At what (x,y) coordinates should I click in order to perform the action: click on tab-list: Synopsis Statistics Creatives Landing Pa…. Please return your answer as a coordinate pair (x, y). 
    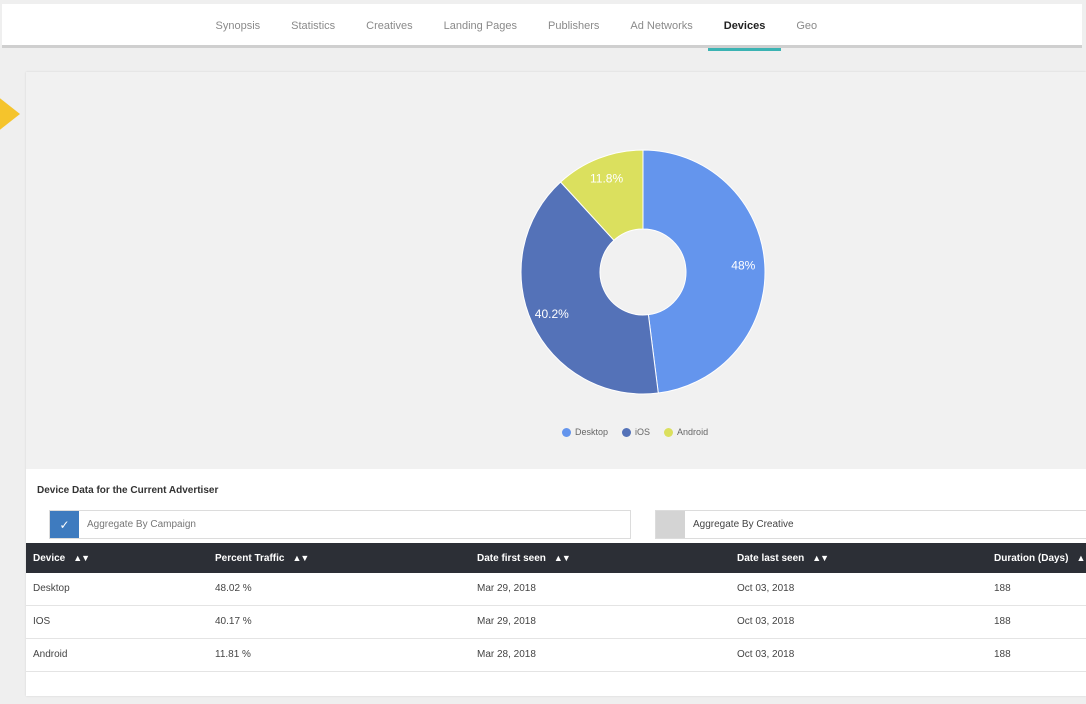
    Looking at the image, I should click on (516, 27).